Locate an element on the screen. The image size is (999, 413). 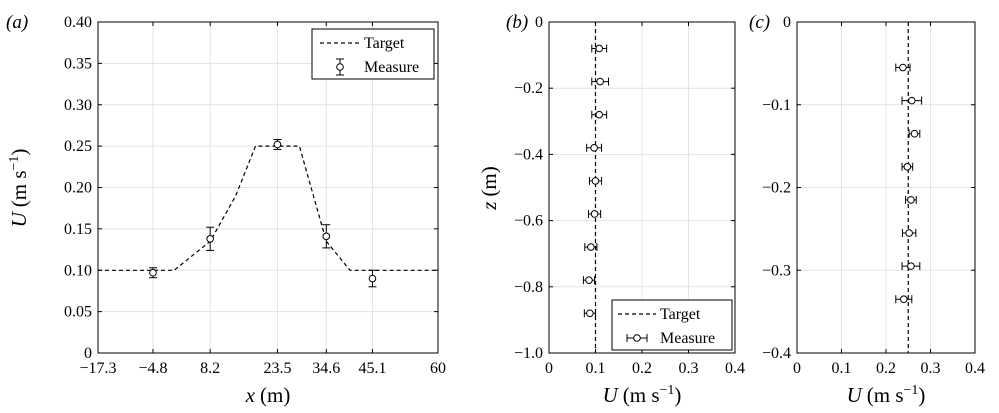
panel-a-x-tick-label-0: −17.3 is located at coordinates (97, 368).